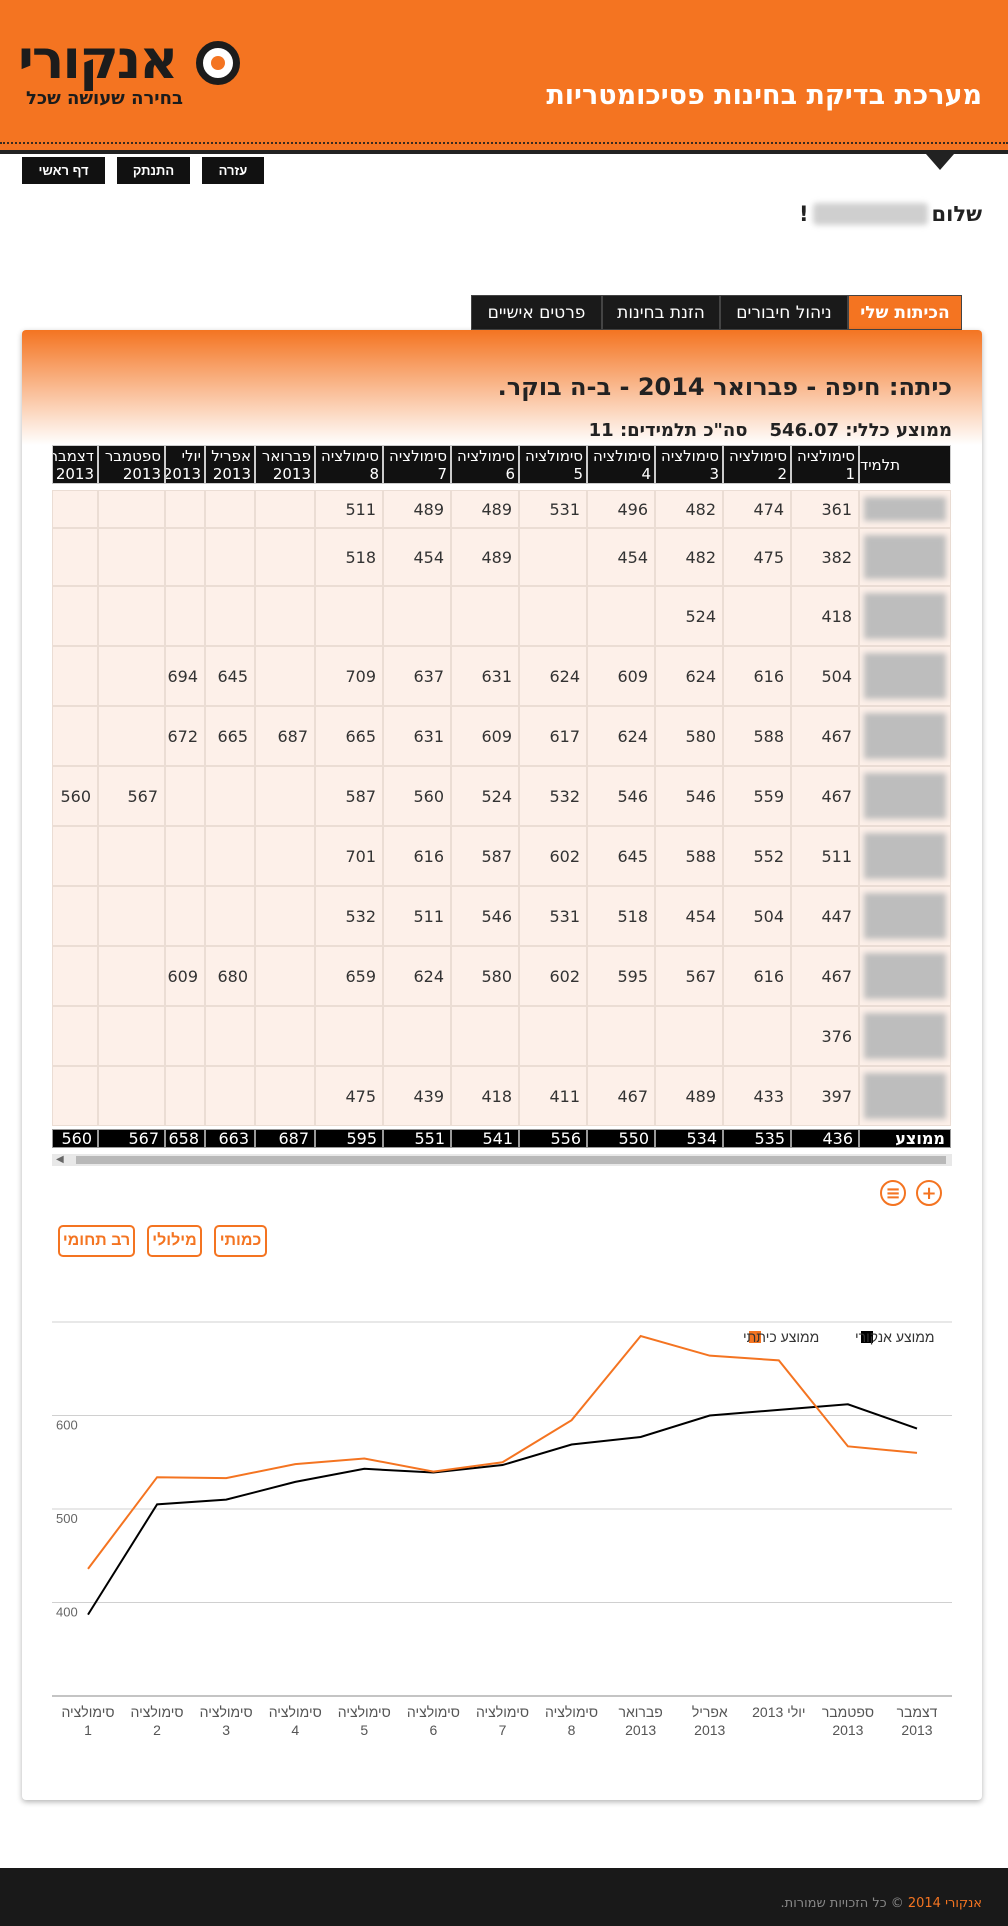 The image size is (1008, 1926). What do you see at coordinates (96, 1241) in the screenshot?
I see `filter-multidomain-button: רב תחומי` at bounding box center [96, 1241].